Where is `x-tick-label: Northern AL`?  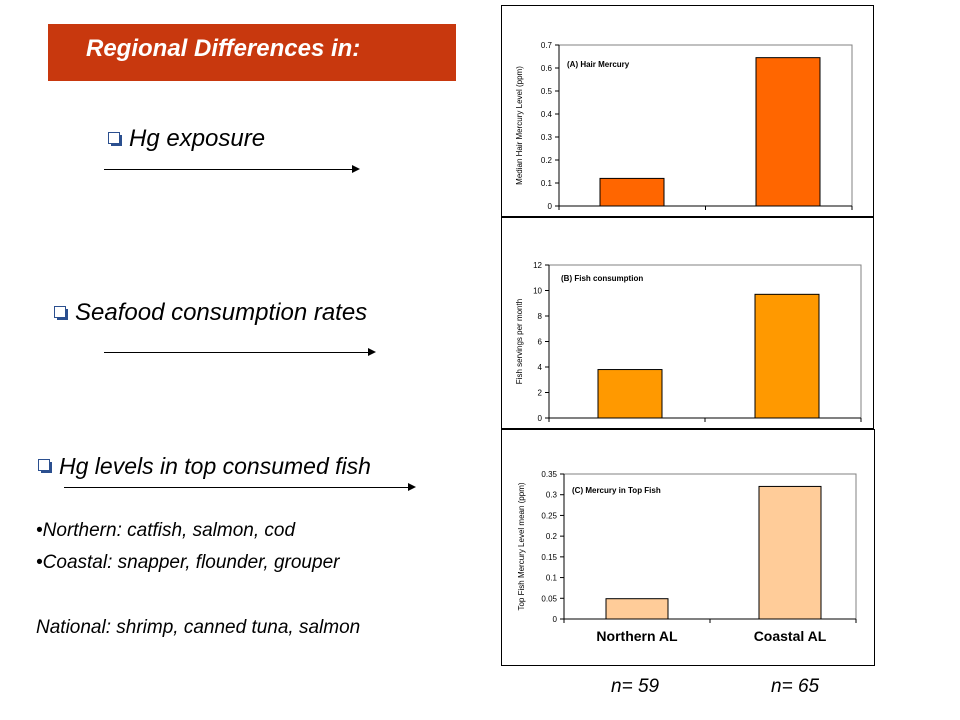 x-tick-label: Northern AL is located at coordinates (637, 636).